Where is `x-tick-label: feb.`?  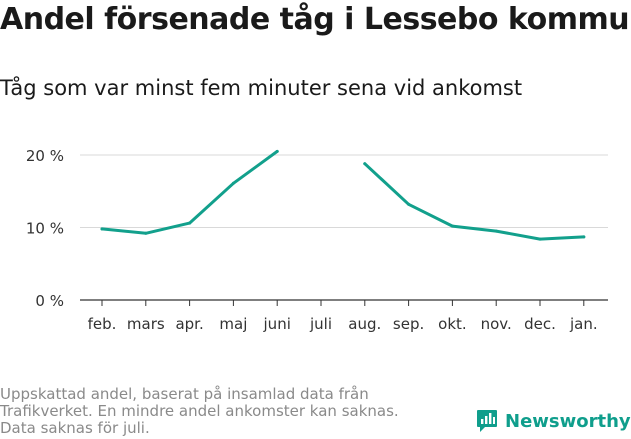
x-tick-label: feb. is located at coordinates (102, 324).